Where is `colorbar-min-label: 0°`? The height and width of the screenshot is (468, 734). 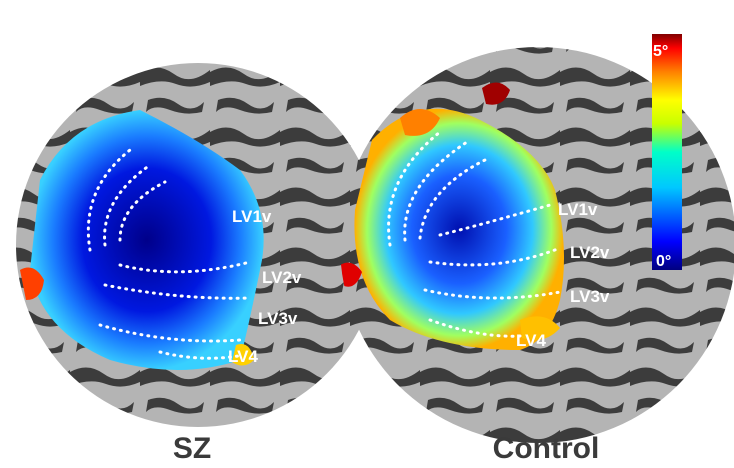 colorbar-min-label: 0° is located at coordinates (663, 261).